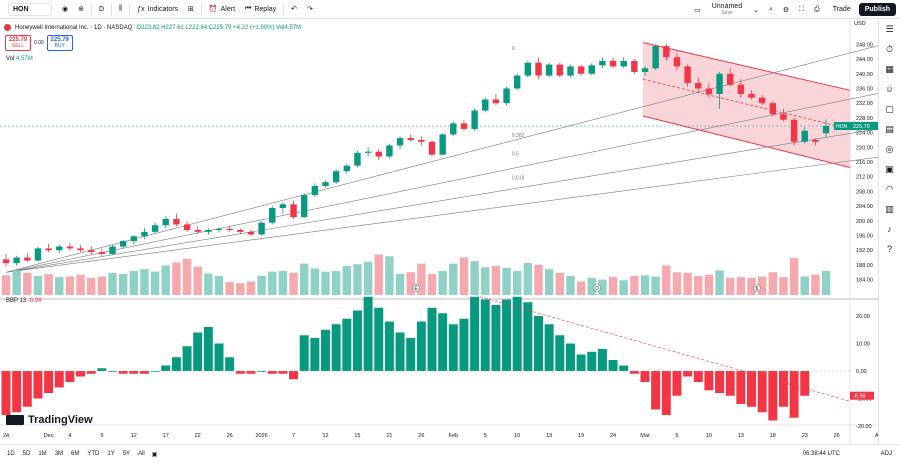  Describe the element at coordinates (877, 9) in the screenshot. I see `publish-button: Publish` at that location.